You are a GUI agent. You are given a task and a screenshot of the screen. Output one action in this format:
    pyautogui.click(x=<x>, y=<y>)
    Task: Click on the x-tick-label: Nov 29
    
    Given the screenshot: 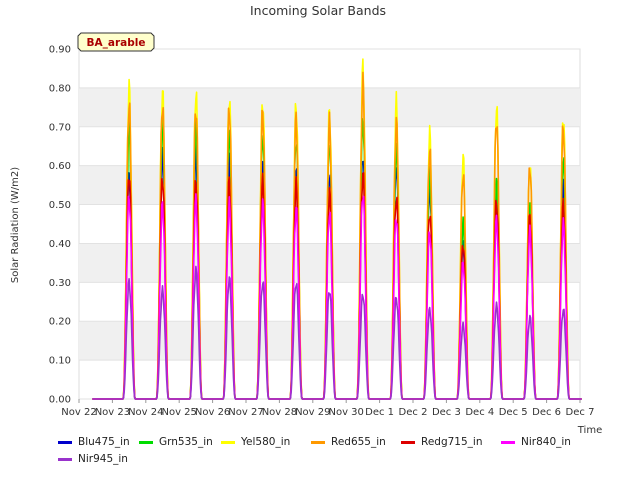 What is the action you would take?
    pyautogui.click(x=312, y=412)
    